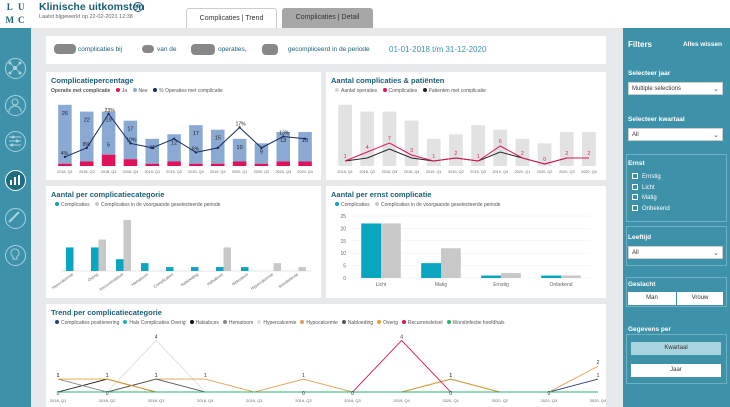  What do you see at coordinates (15, 218) in the screenshot?
I see `ruler-icon` at bounding box center [15, 218].